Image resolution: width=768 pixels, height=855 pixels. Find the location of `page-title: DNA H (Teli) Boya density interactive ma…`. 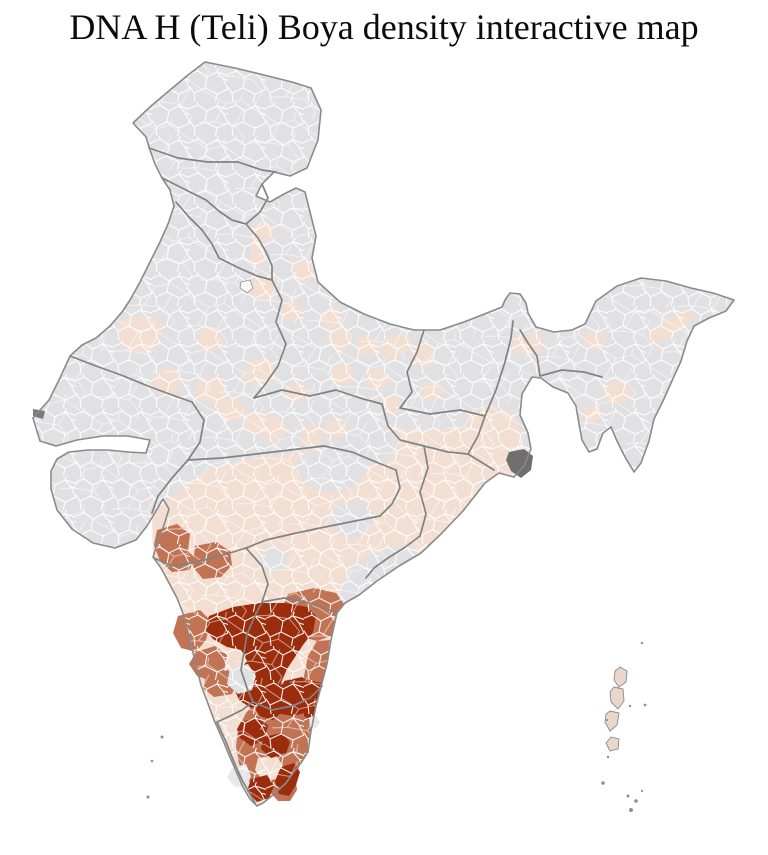

page-title: DNA H (Teli) Boya density interactive ma… is located at coordinates (384, 27).